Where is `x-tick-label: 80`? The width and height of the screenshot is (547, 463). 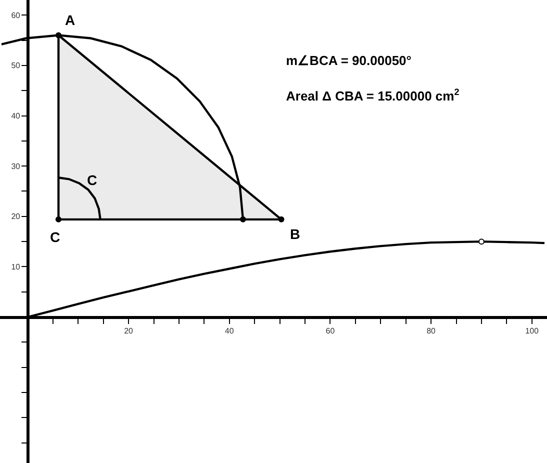
x-tick-label: 80 is located at coordinates (431, 331).